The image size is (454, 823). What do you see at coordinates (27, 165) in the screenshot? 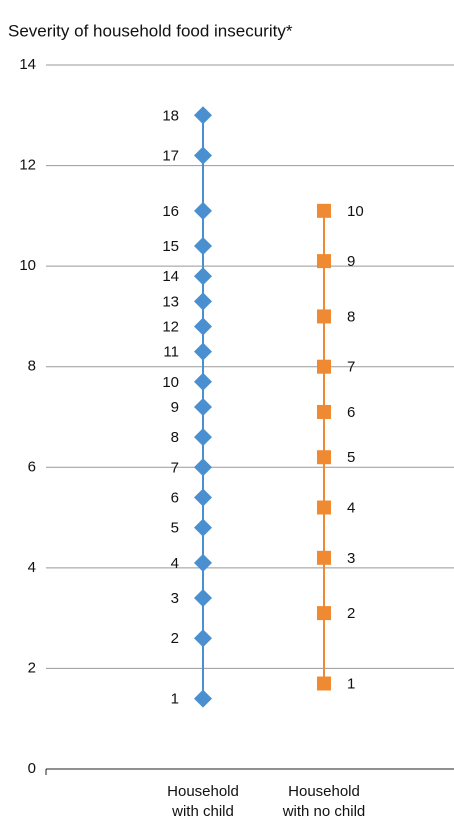
I see `y-tick-label: 12` at bounding box center [27, 165].